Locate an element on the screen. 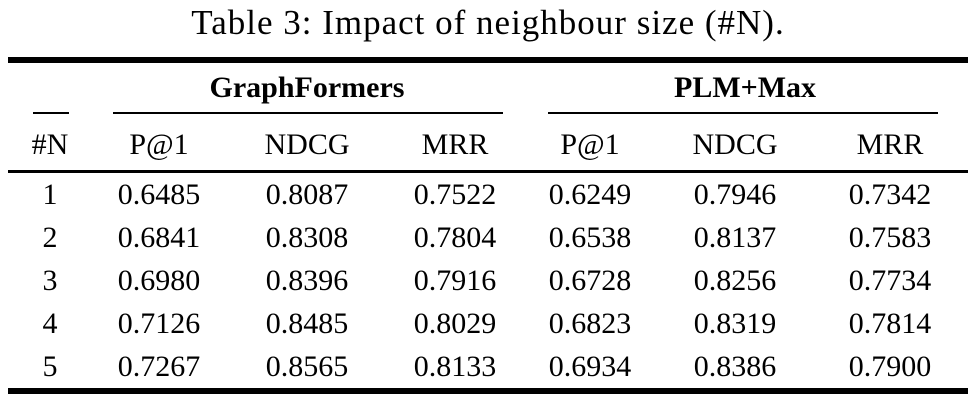 This screenshot has height=414, width=976. column-header-p1-plm: P@1 is located at coordinates (590, 146).